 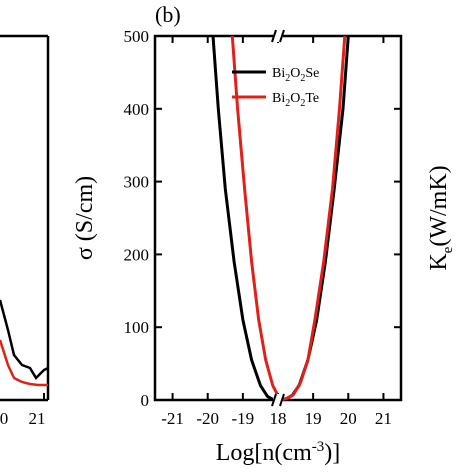 I want to click on x-tick-label-3: 18, so click(x=278, y=418).